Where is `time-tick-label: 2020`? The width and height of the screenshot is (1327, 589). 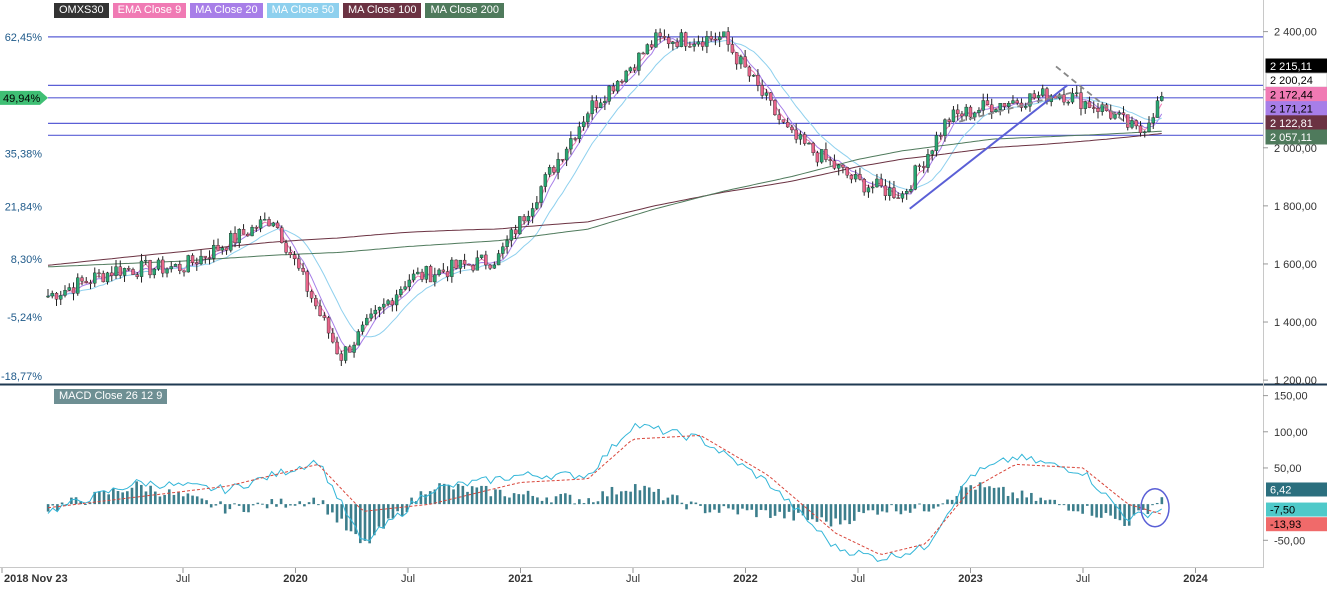
time-tick-label: 2020 is located at coordinates (295, 579).